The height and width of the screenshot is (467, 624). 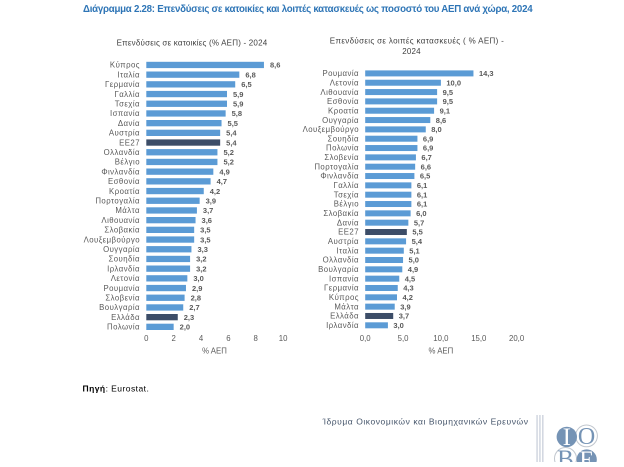 What do you see at coordinates (426, 166) in the screenshot?
I see `svg-text: 6,6` at bounding box center [426, 166].